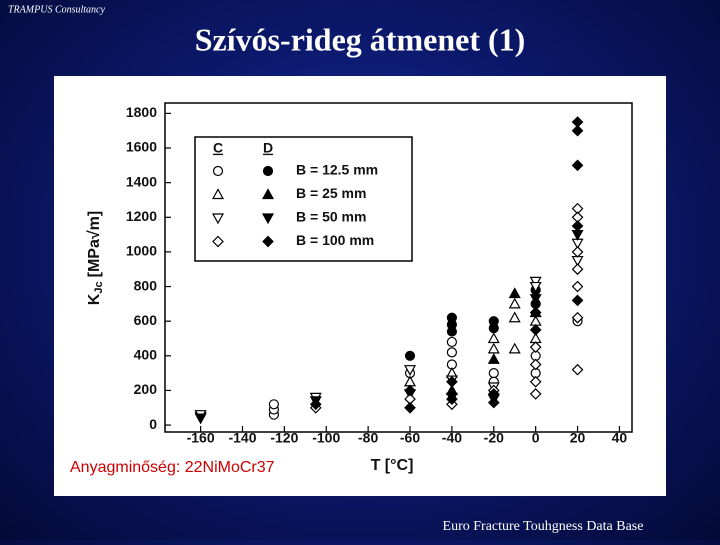  What do you see at coordinates (268, 148) in the screenshot?
I see `legend-column-label: D` at bounding box center [268, 148].